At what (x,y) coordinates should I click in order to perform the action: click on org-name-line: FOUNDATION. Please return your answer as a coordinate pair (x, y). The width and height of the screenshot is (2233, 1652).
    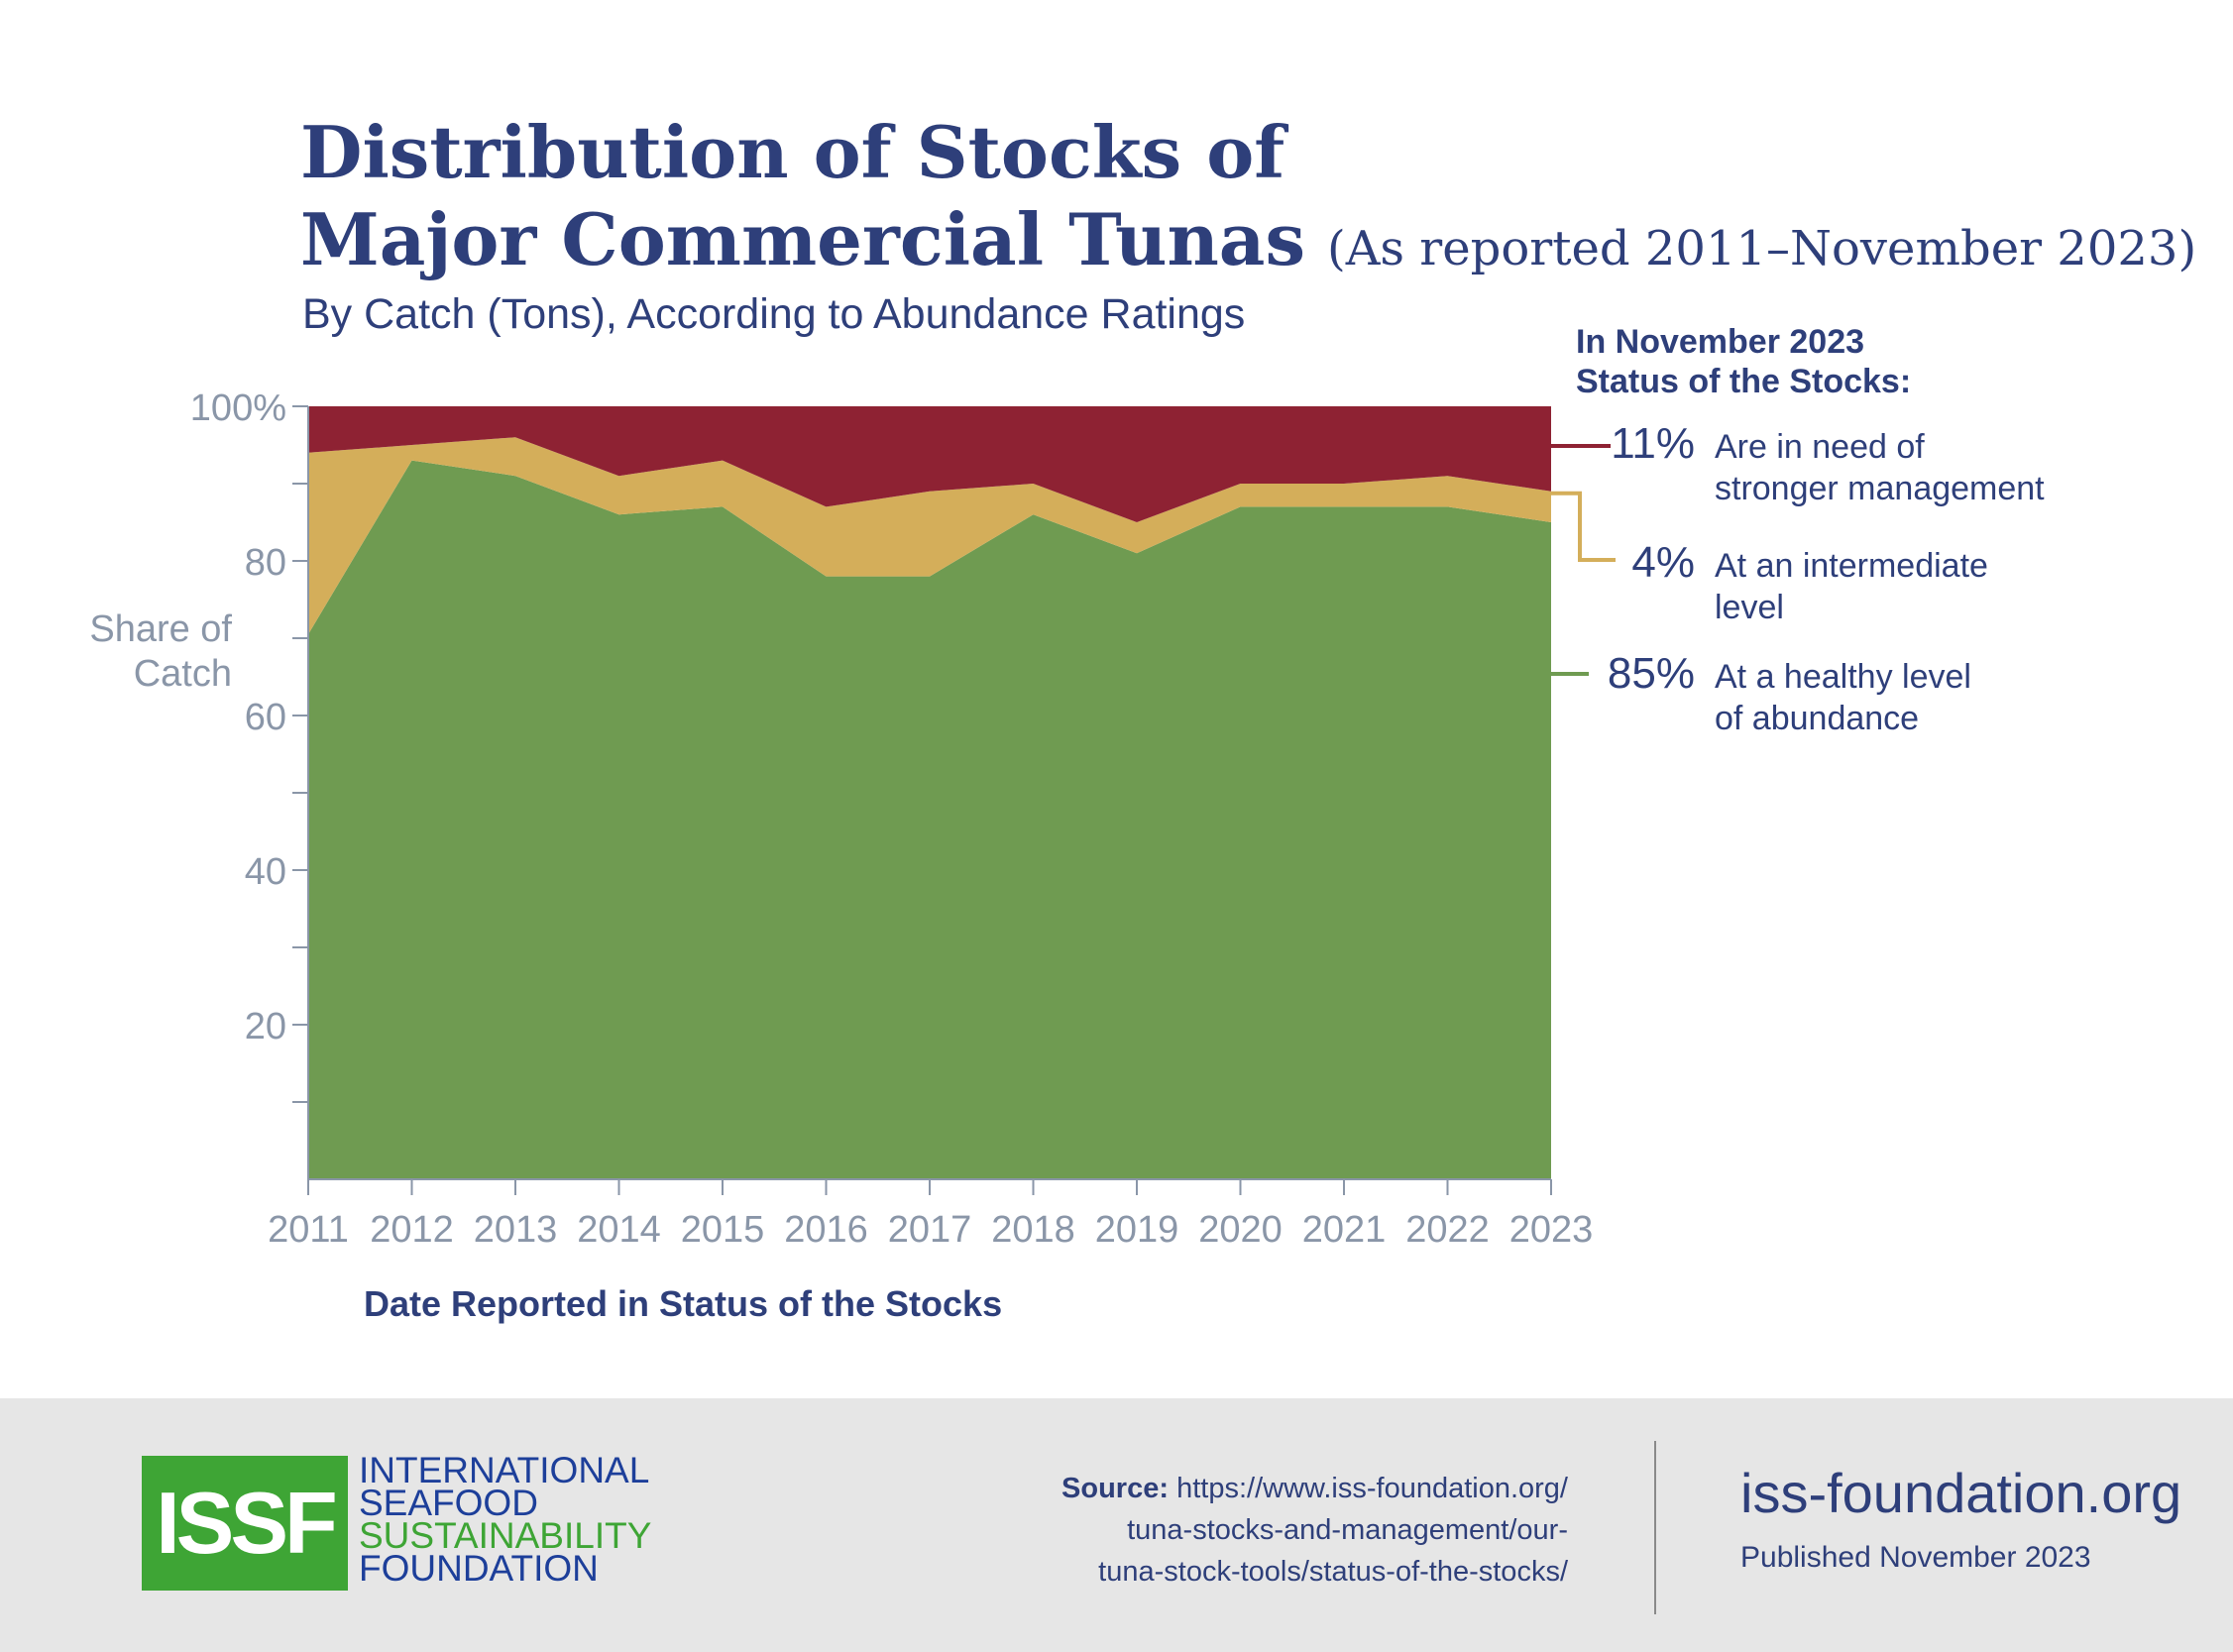
    Looking at the image, I should click on (479, 1568).